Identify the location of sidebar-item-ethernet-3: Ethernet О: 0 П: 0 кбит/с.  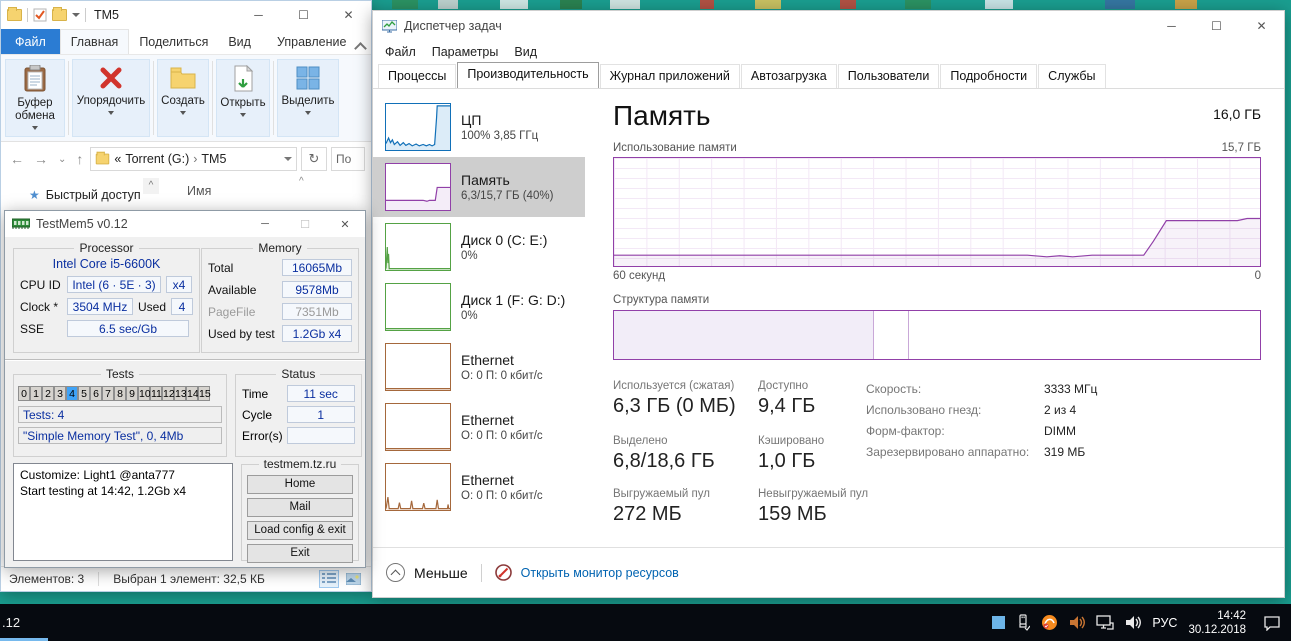
(479, 487).